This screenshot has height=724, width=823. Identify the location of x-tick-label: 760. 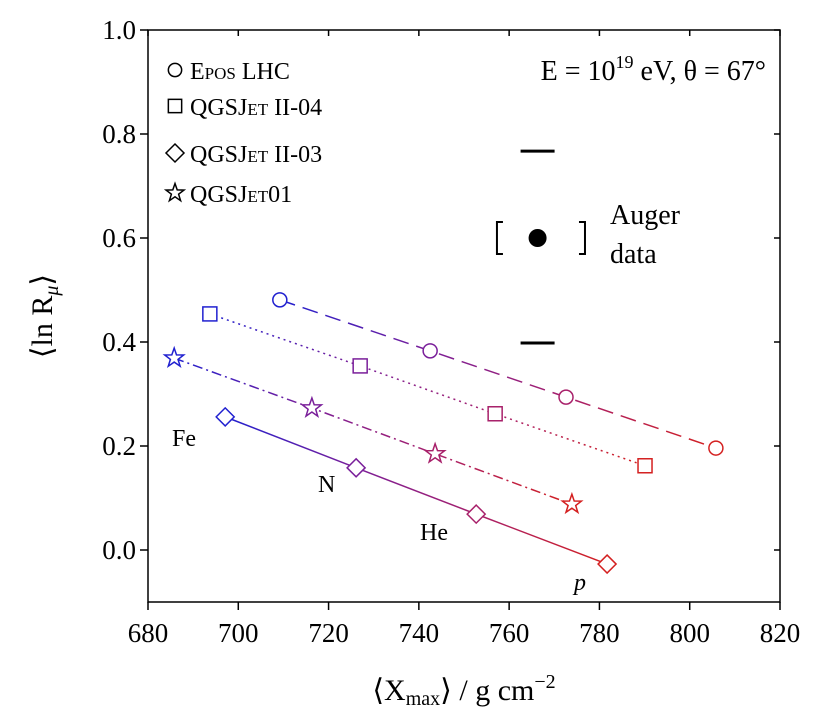
(509, 633).